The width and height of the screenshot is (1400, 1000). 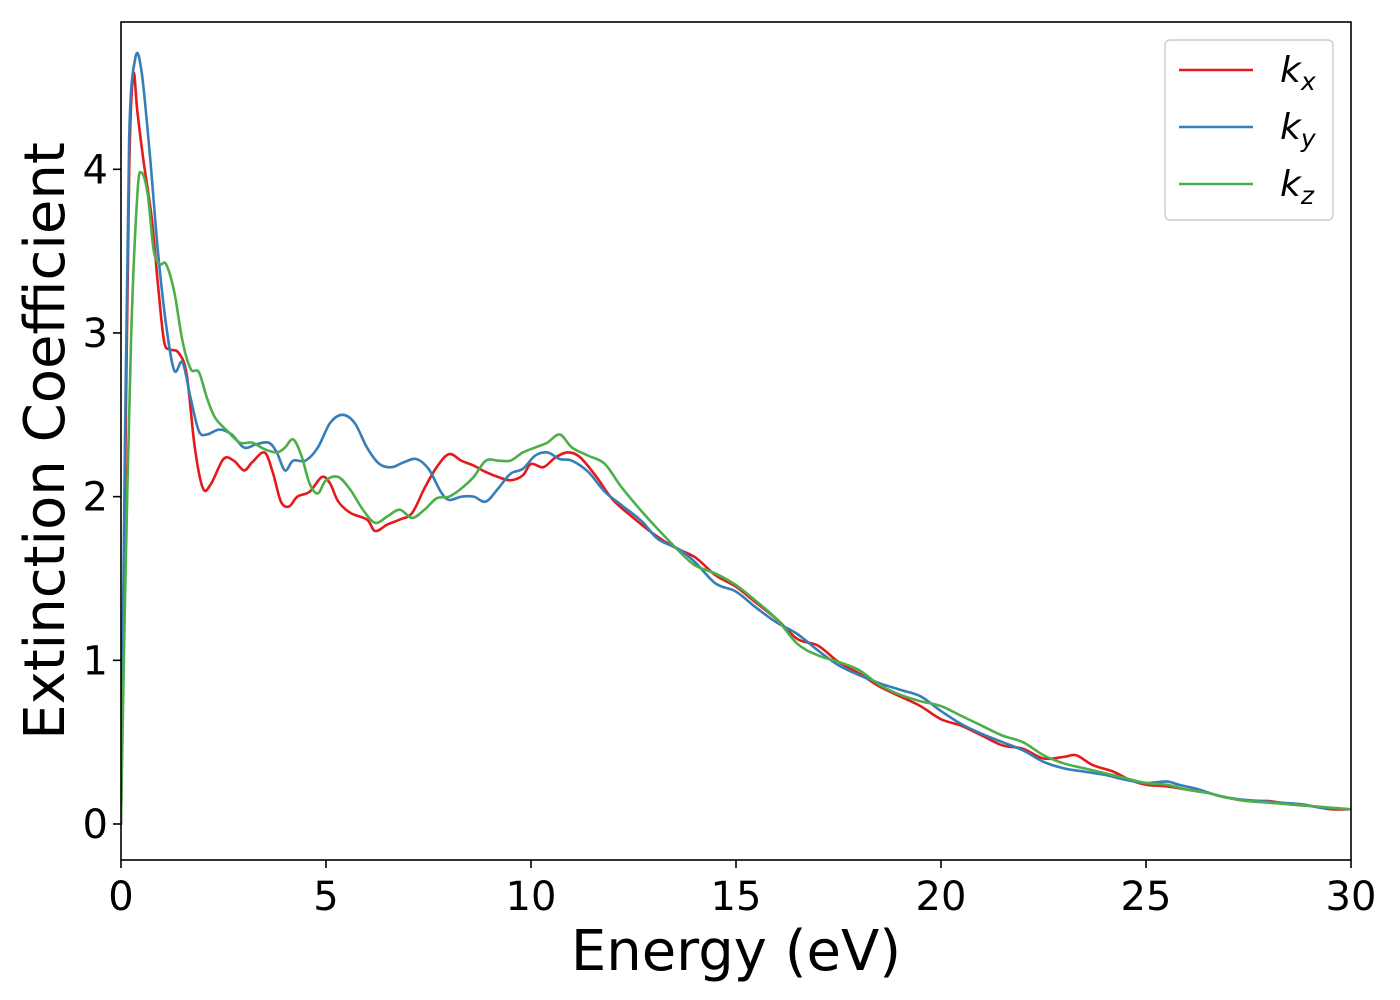 I want to click on x-tick-label: 20, so click(x=941, y=897).